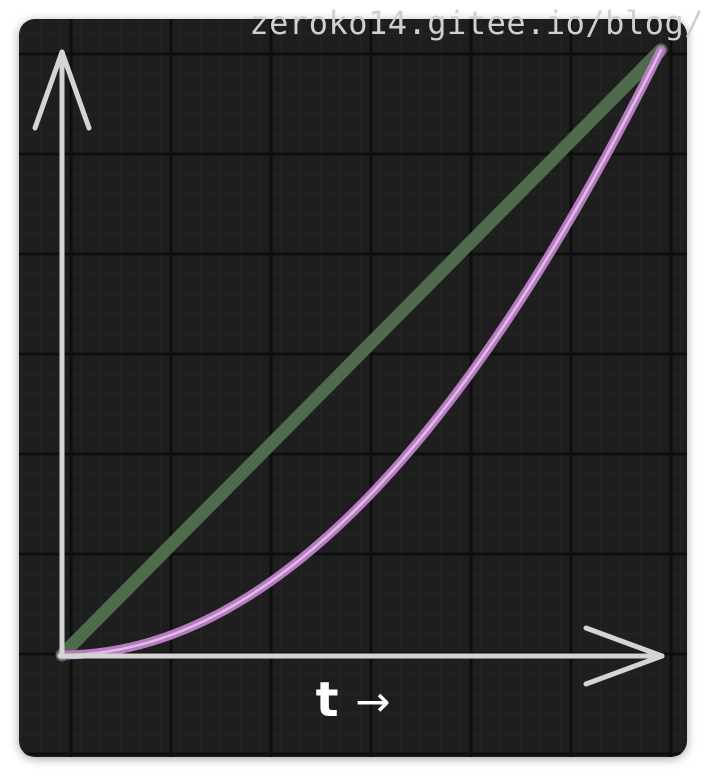 The height and width of the screenshot is (776, 706). I want to click on y-axis-arrowhead, so click(62, 90).